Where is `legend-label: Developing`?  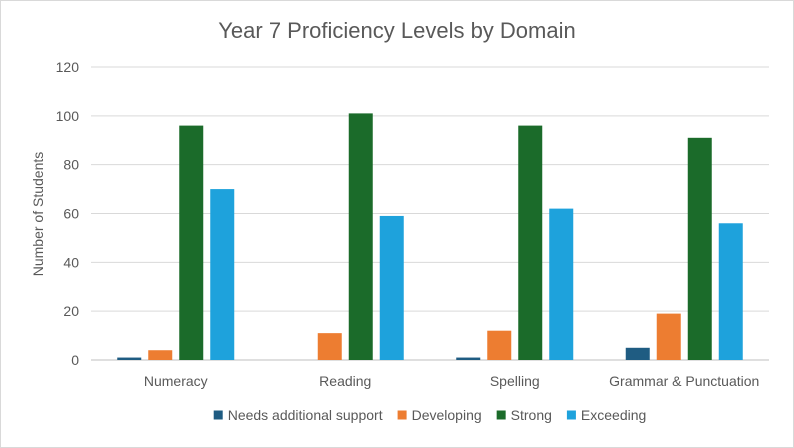 legend-label: Developing is located at coordinates (447, 415).